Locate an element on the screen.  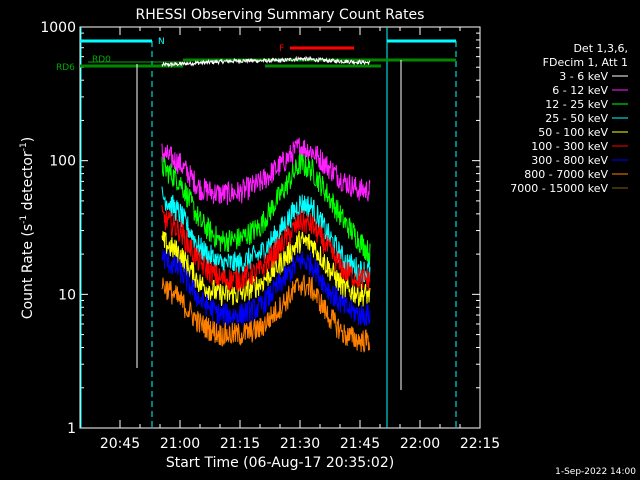
legend-entry-label: 800 - 7000 keV is located at coordinates (566, 174).